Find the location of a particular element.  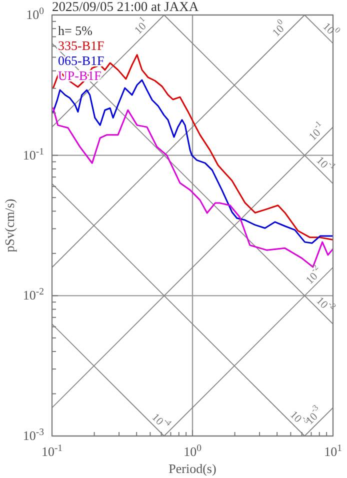

series-label: 335-B1F is located at coordinates (81, 45).